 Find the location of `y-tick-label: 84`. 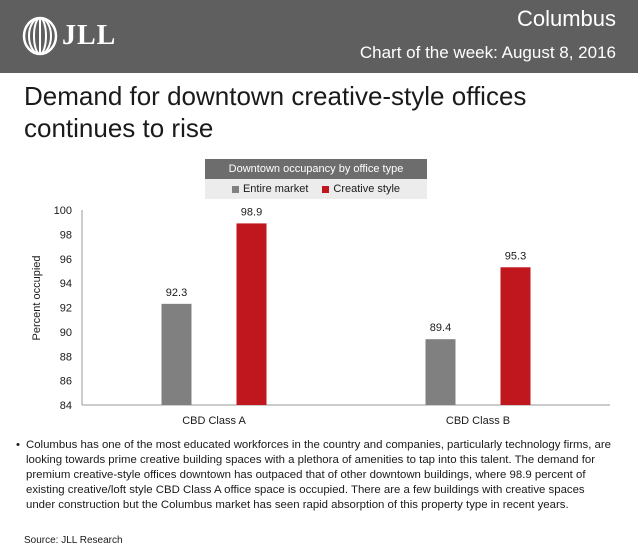

y-tick-label: 84 is located at coordinates (66, 406).